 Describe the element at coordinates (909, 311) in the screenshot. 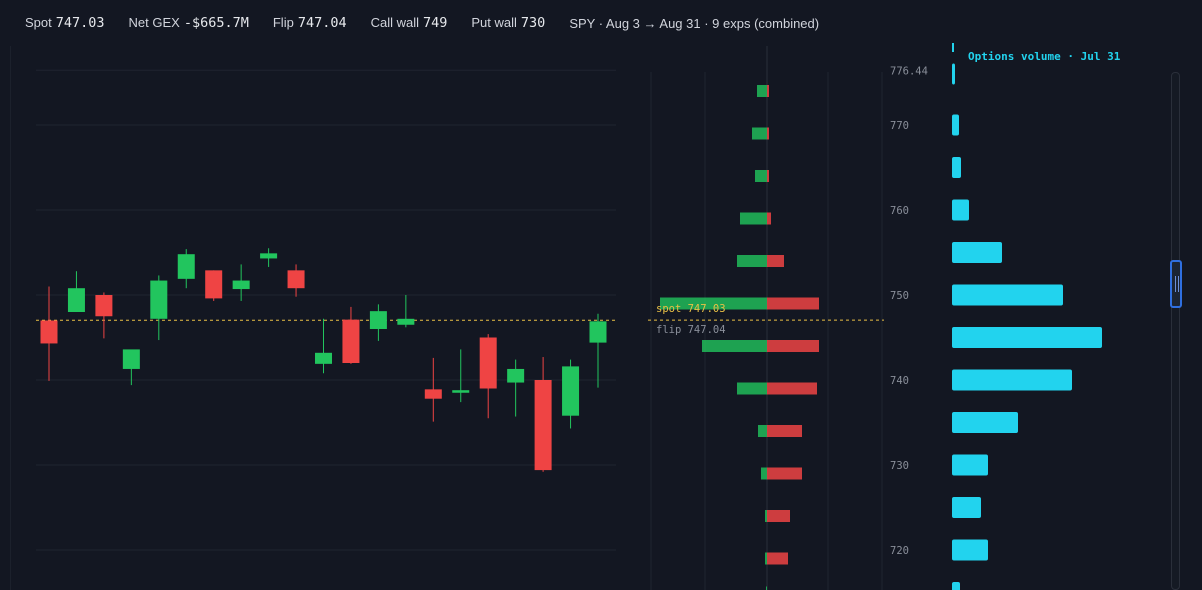

I see `volume-axis-ticks: 776.44 770 760 750 740 730 720` at that location.